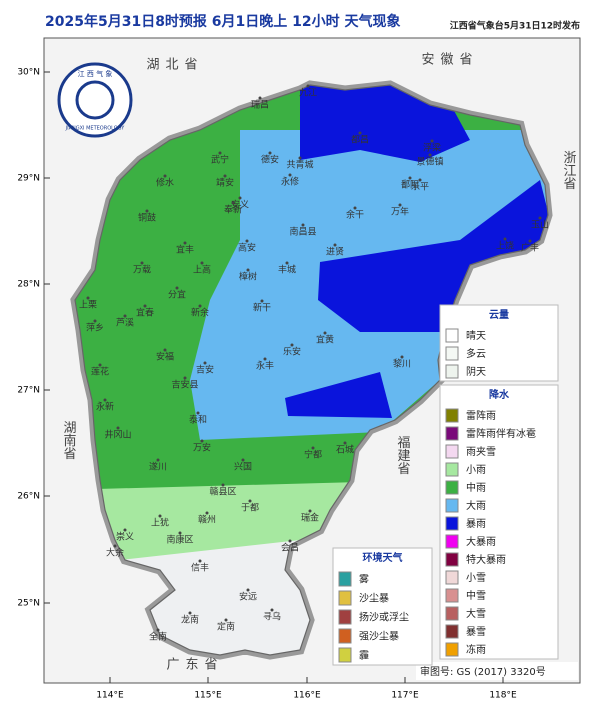 This screenshot has width=607, height=720. I want to click on city-label: 新干, so click(262, 308).